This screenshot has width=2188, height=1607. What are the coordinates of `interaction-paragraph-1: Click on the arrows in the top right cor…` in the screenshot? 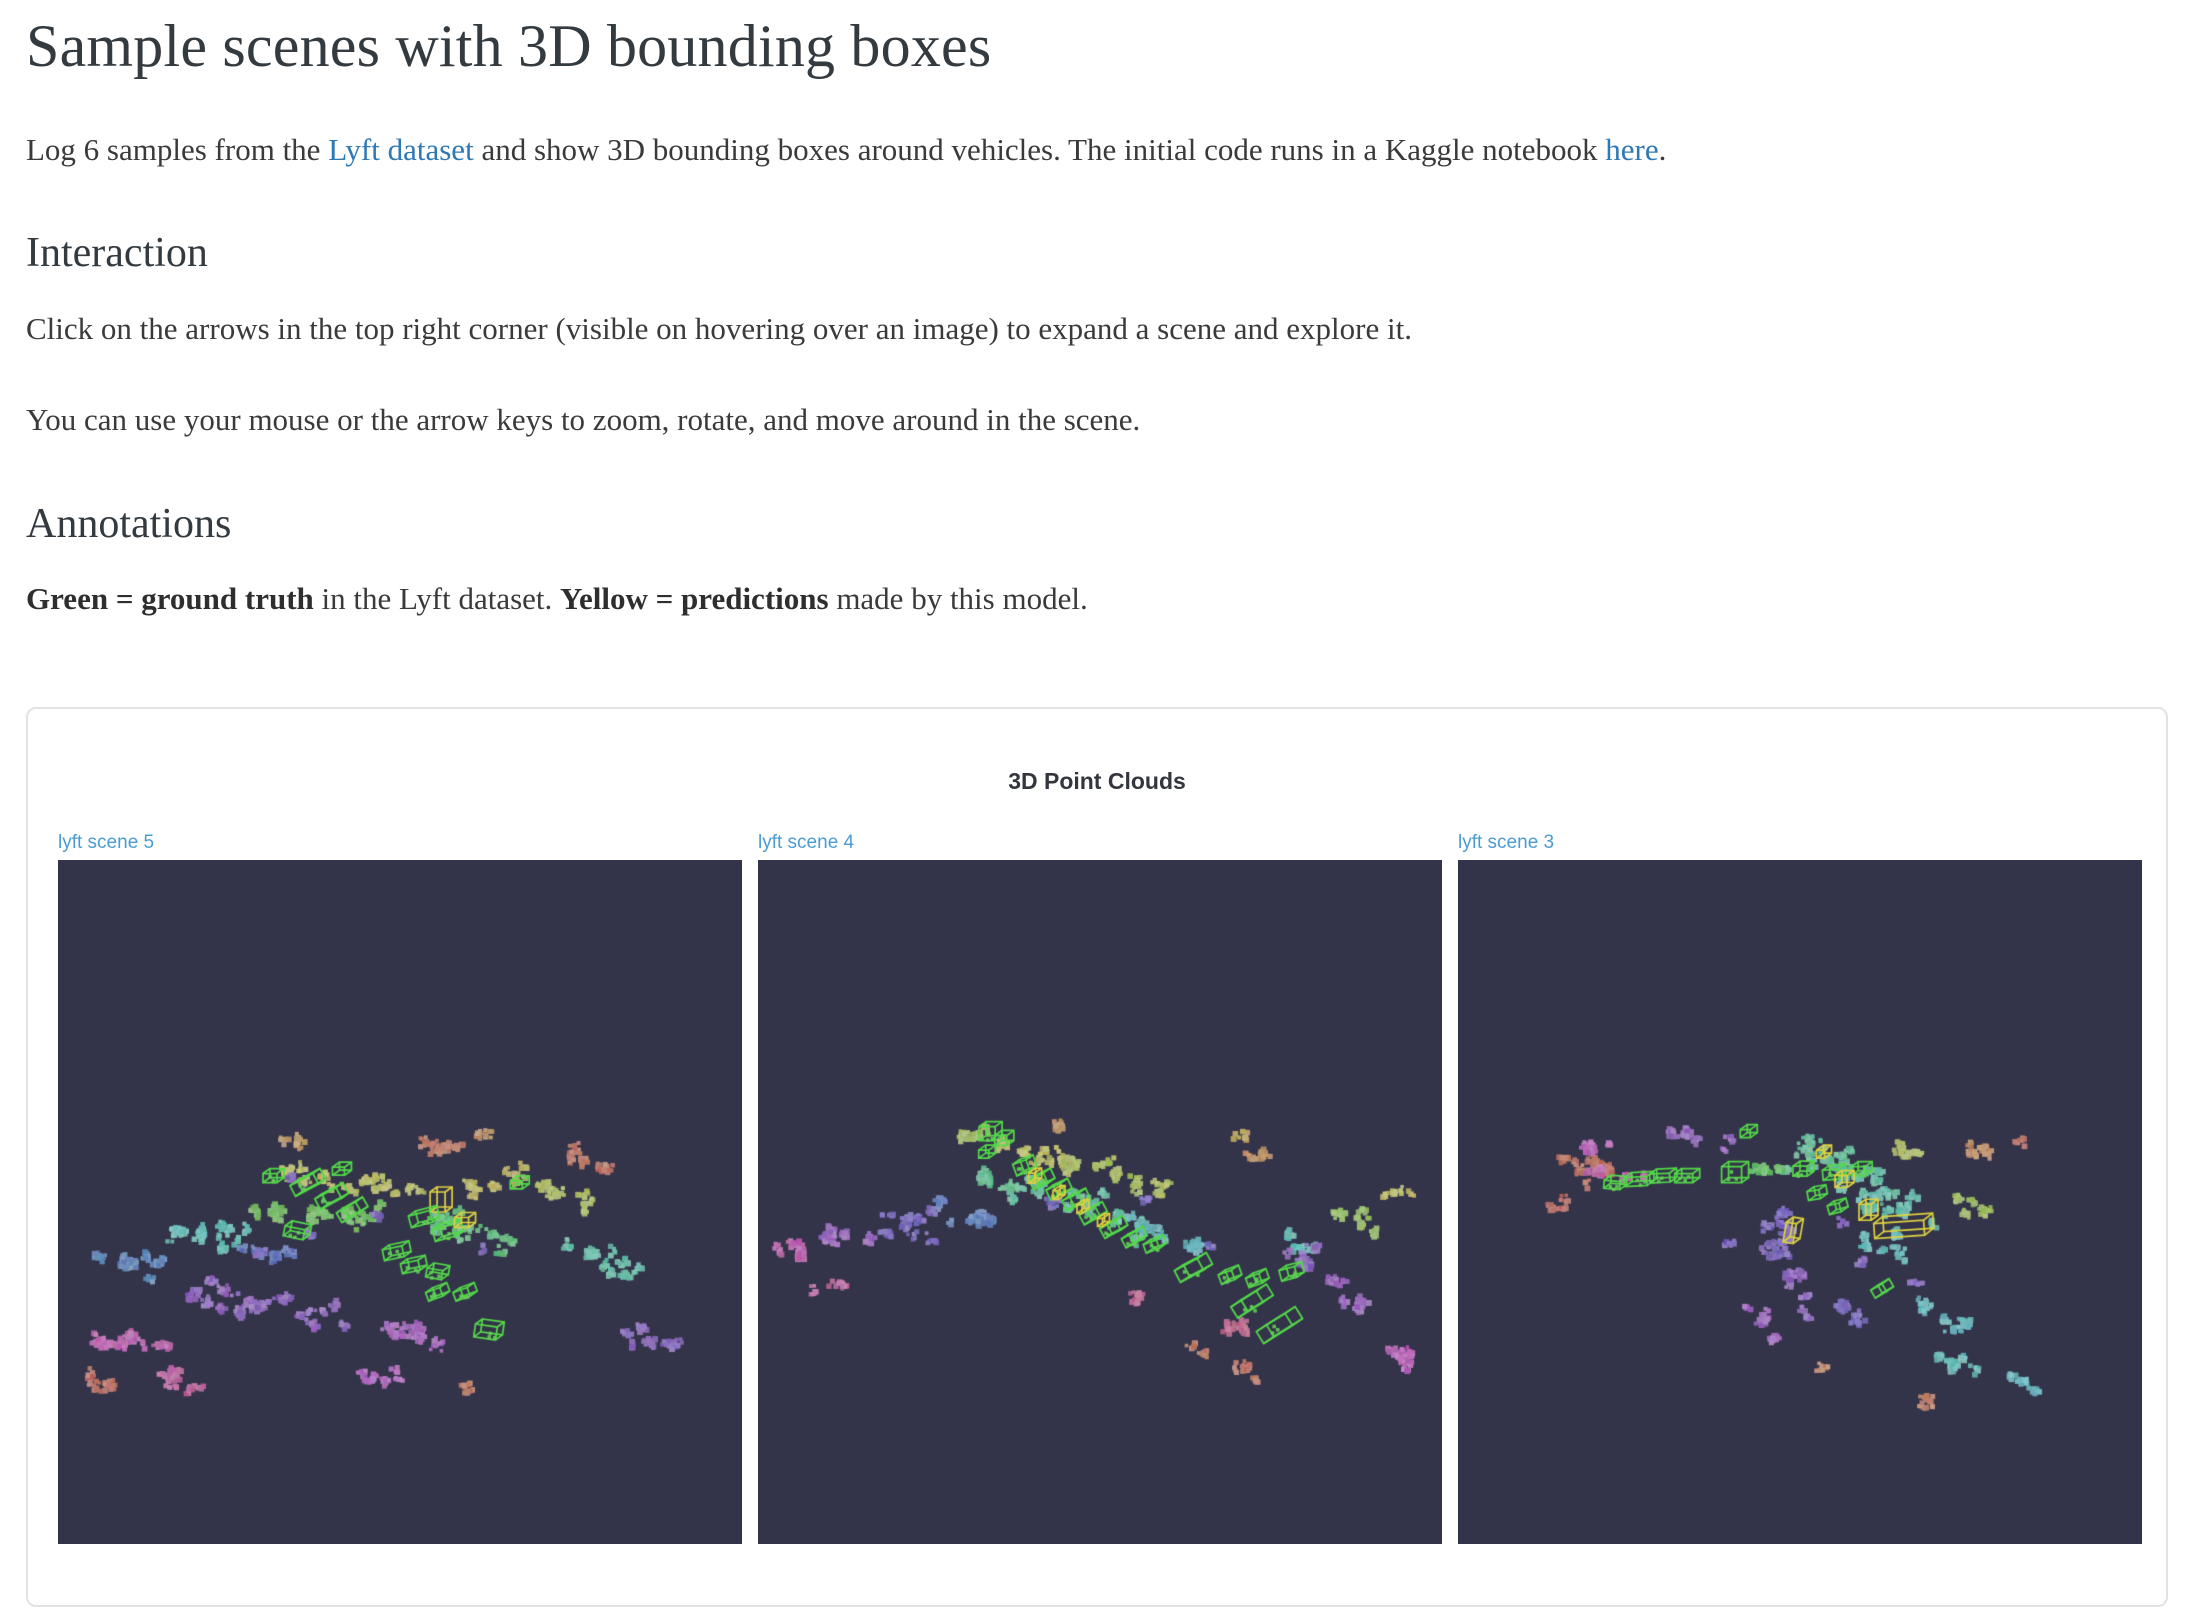 It's located at (719, 329).